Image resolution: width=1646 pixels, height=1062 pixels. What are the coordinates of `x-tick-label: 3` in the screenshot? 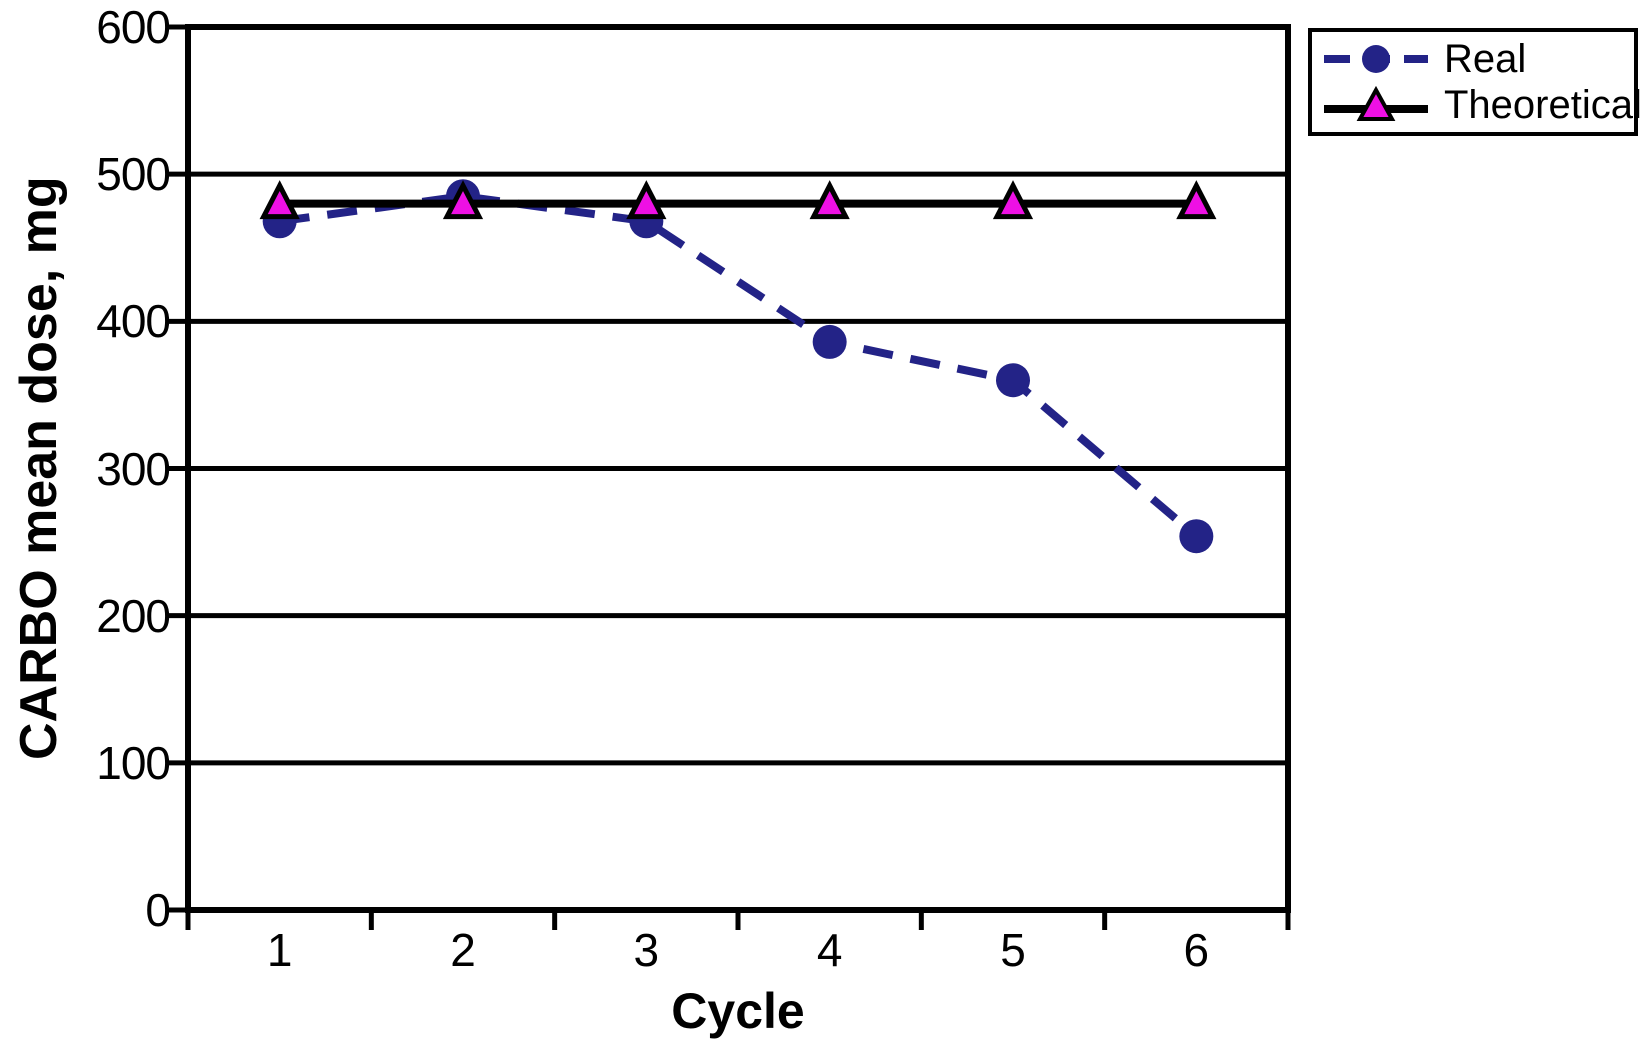 It's located at (646, 950).